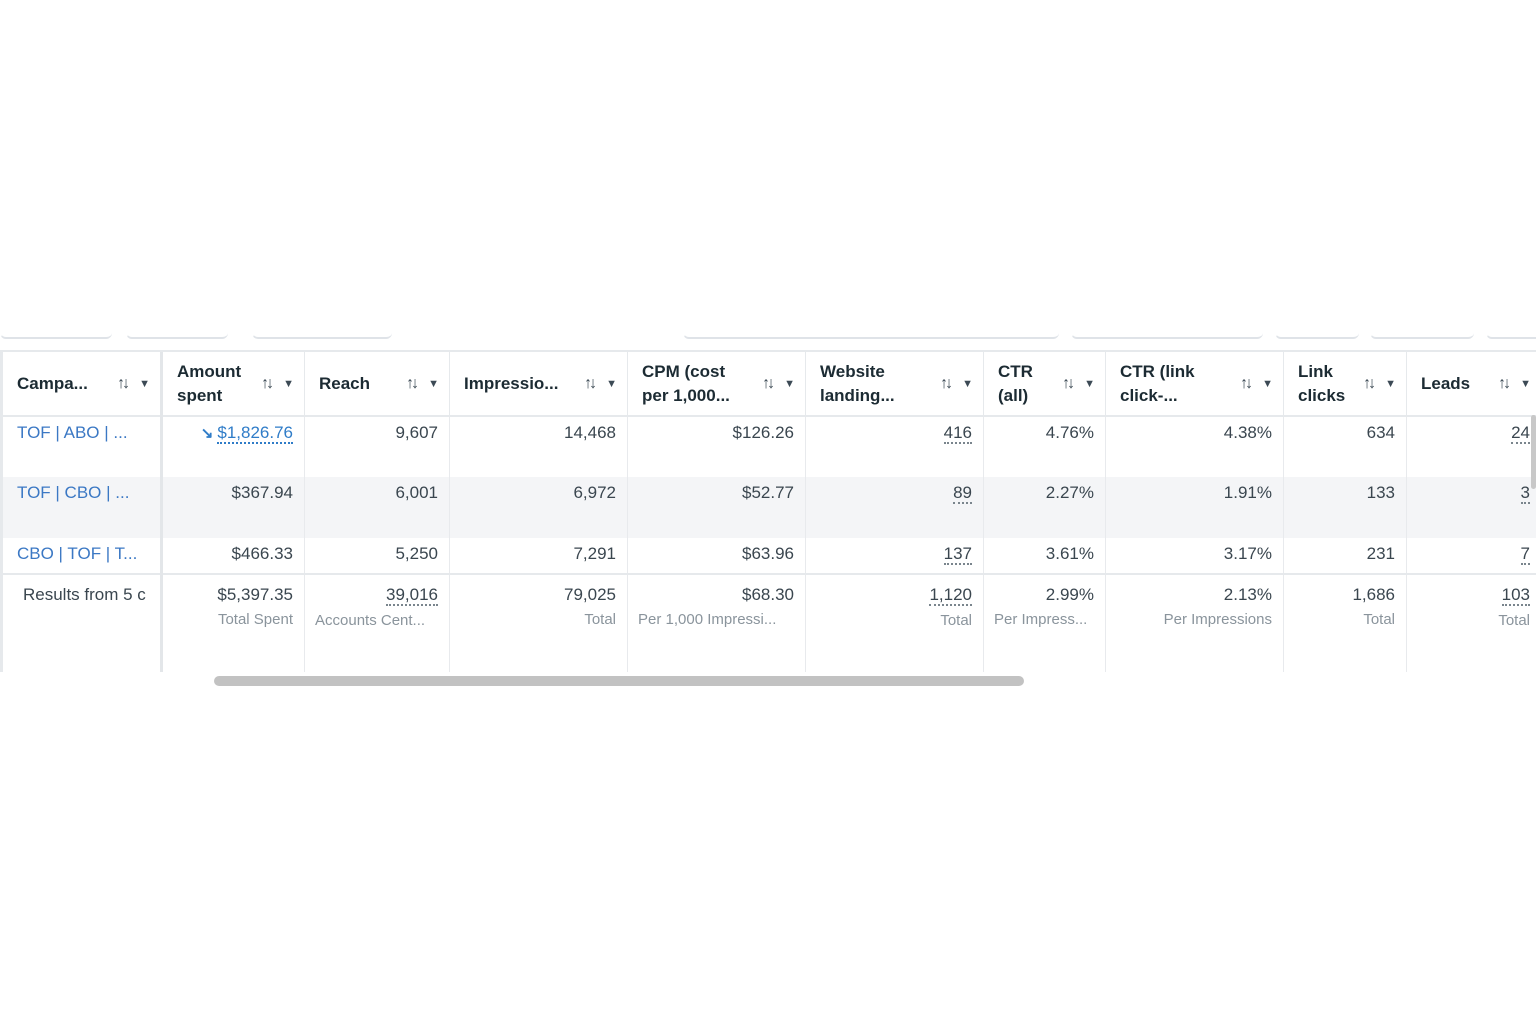 Image resolution: width=1536 pixels, height=1023 pixels. What do you see at coordinates (538, 446) in the screenshot?
I see `cell-impressions: 14,468` at bounding box center [538, 446].